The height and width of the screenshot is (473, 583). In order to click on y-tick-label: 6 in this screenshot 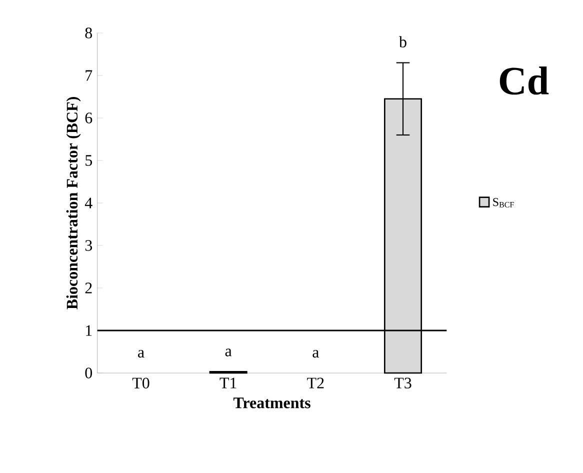, I will do `click(88, 118)`.